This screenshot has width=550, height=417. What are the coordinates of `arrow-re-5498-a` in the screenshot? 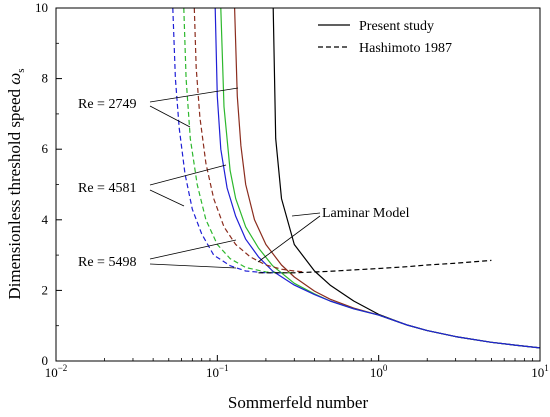 It's located at (193, 249).